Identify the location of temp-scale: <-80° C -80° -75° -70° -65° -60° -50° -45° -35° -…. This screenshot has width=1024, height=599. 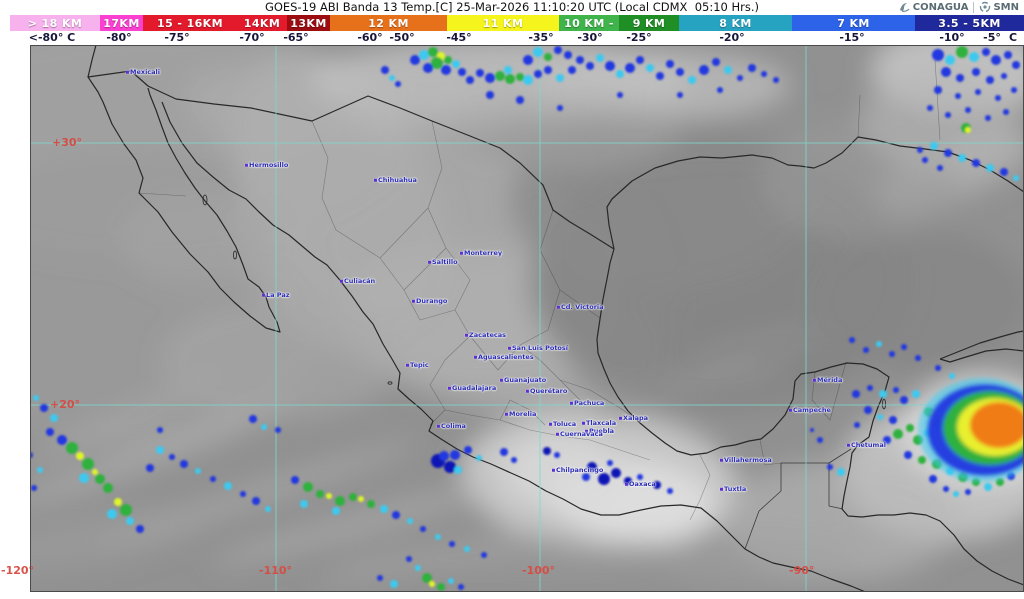
(512, 38).